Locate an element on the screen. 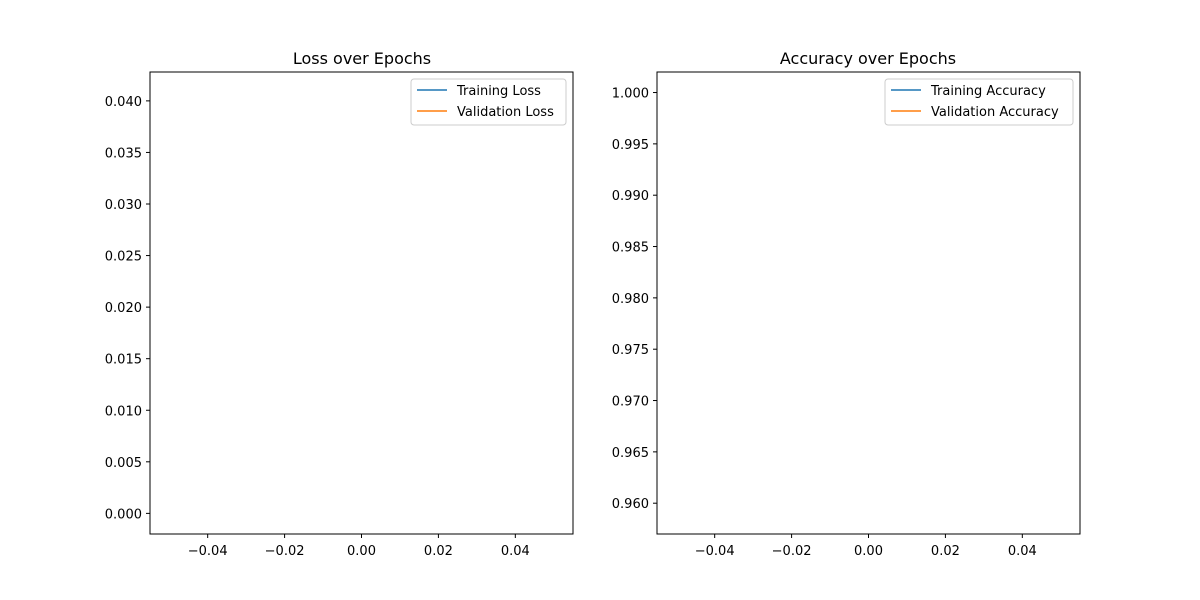  accuracy-x-tick-label: 0.04 is located at coordinates (1022, 551).